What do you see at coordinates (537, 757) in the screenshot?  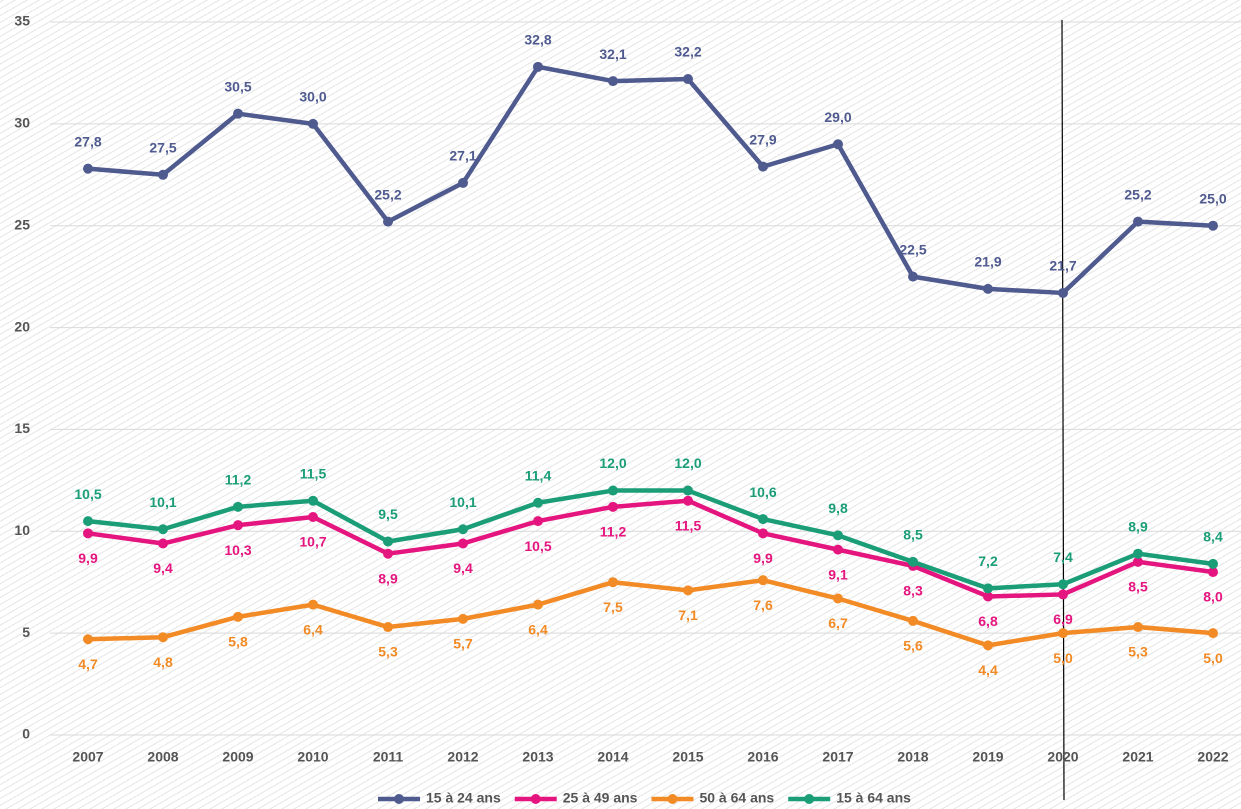 I see `x-tick-label: 2013` at bounding box center [537, 757].